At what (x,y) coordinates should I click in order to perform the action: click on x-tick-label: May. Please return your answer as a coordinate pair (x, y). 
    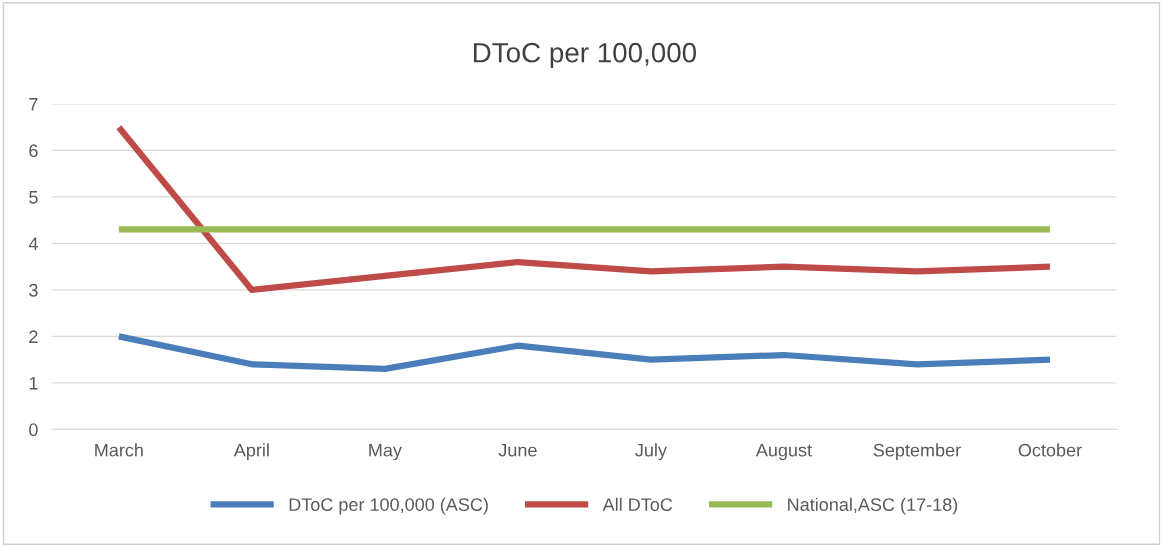
    Looking at the image, I should click on (385, 452).